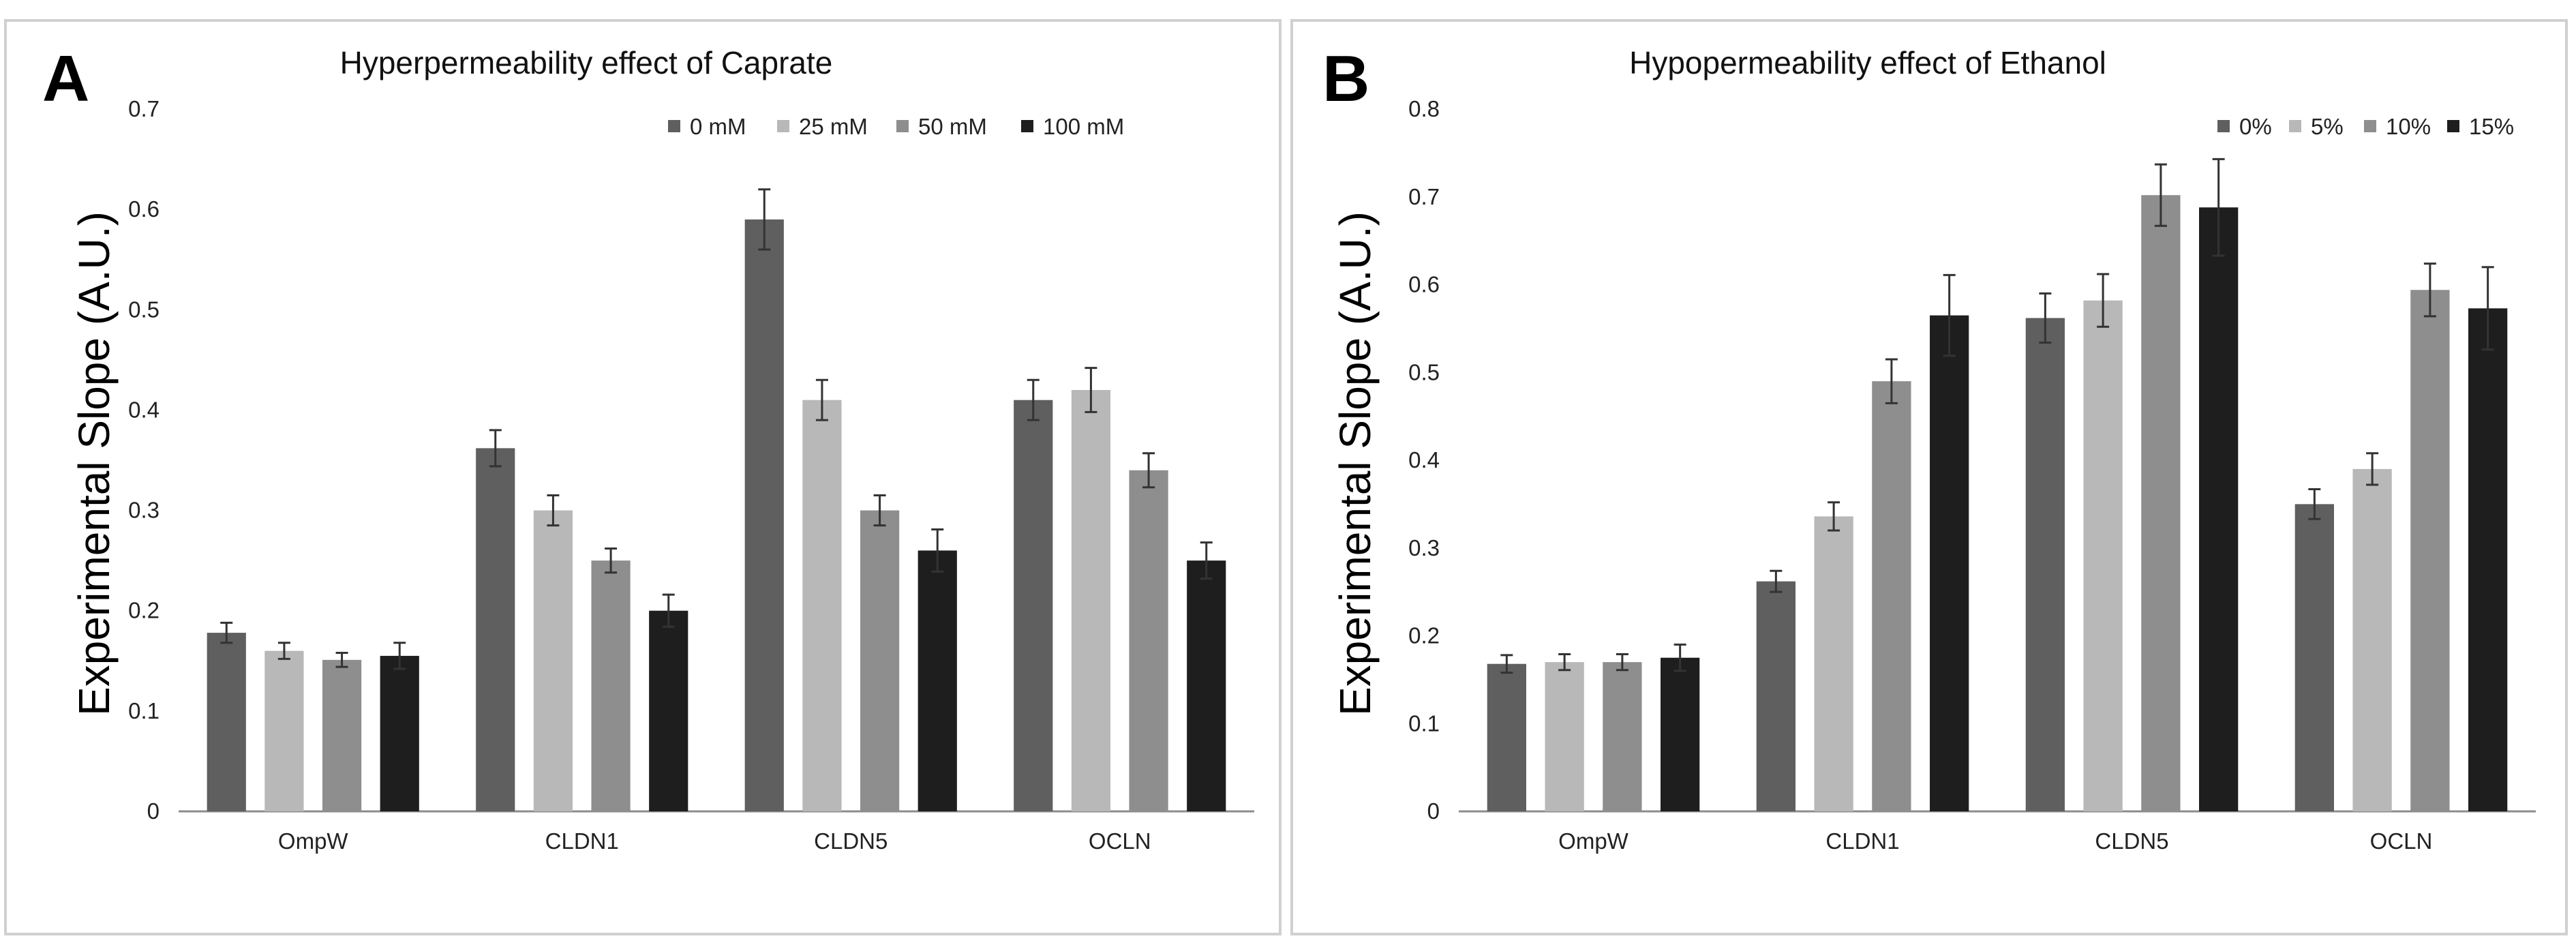 The height and width of the screenshot is (945, 2576). Describe the element at coordinates (144, 409) in the screenshot. I see `panel-a-y-tick-label: 0.4` at that location.